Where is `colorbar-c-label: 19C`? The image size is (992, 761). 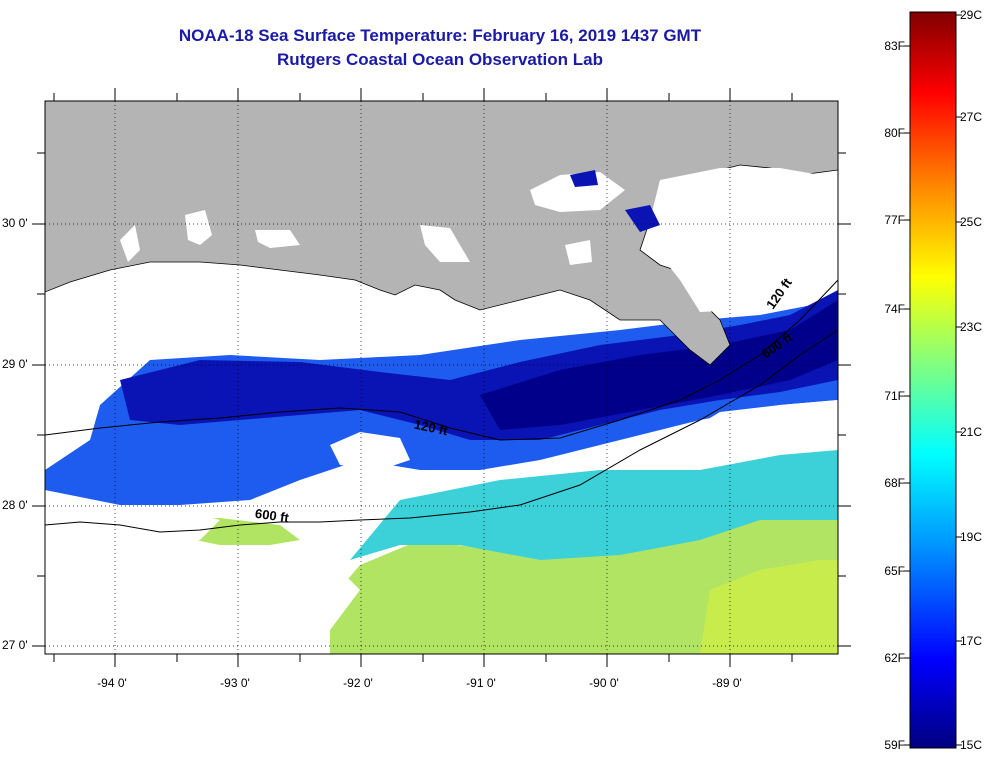 colorbar-c-label: 19C is located at coordinates (971, 537).